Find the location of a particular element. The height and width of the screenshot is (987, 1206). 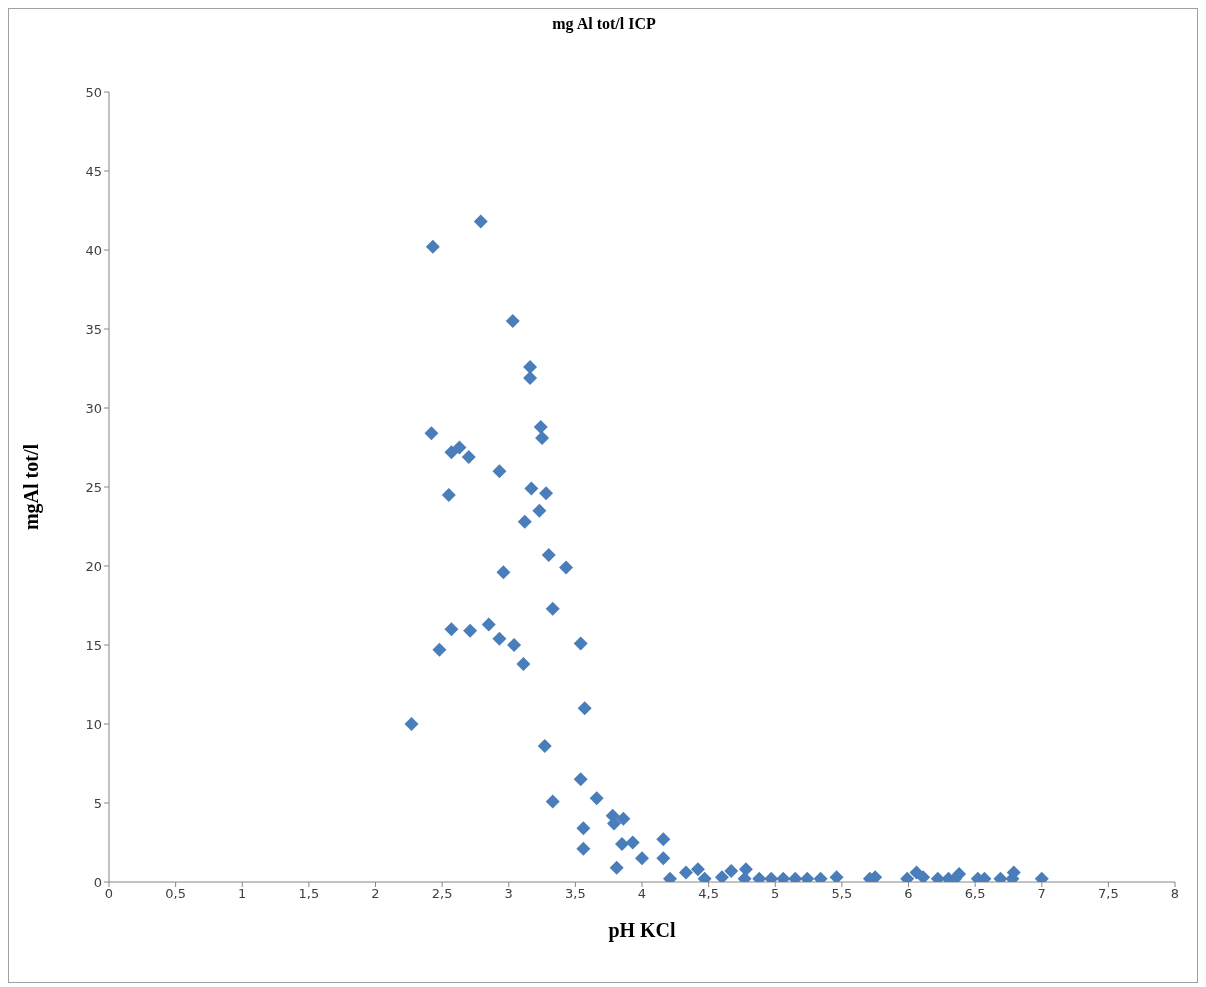

y-tick-label: 45 is located at coordinates (93, 171).